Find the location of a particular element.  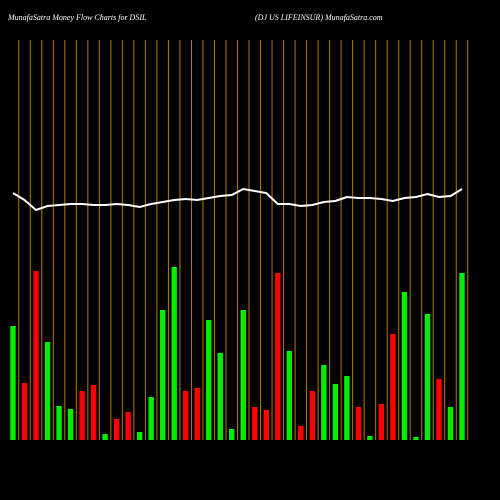

chart-subtitle: (DJ US LIFEINSUR) MunafaSatra.com is located at coordinates (319, 17).